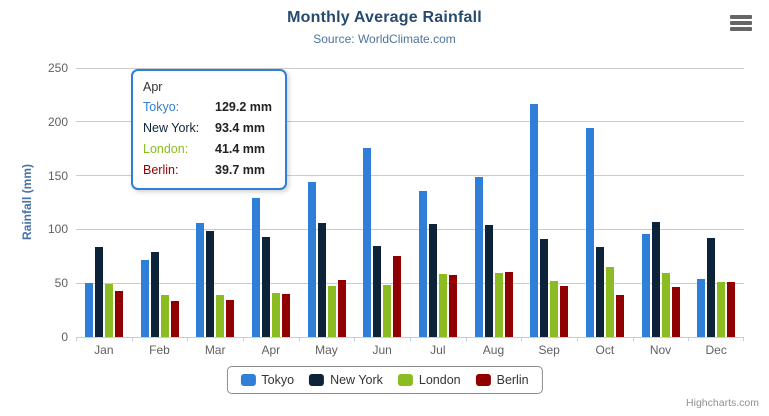 Image resolution: width=769 pixels, height=416 pixels. What do you see at coordinates (346, 380) in the screenshot?
I see `legend-item-new-york: New York` at bounding box center [346, 380].